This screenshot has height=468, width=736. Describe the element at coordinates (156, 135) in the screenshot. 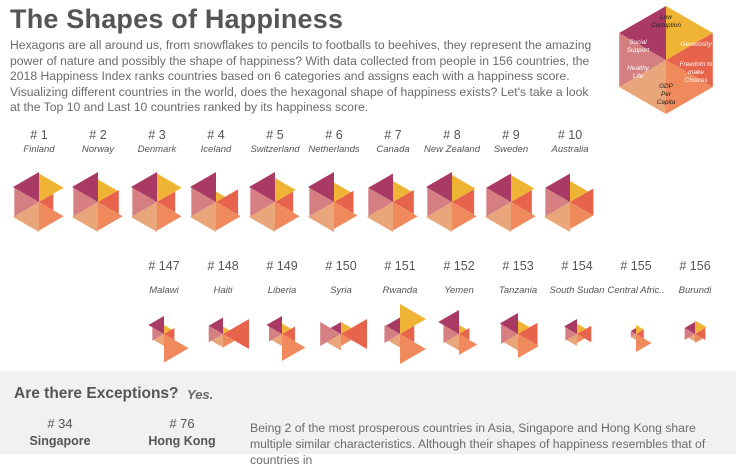

I see `rank-denmark: # 3` at that location.